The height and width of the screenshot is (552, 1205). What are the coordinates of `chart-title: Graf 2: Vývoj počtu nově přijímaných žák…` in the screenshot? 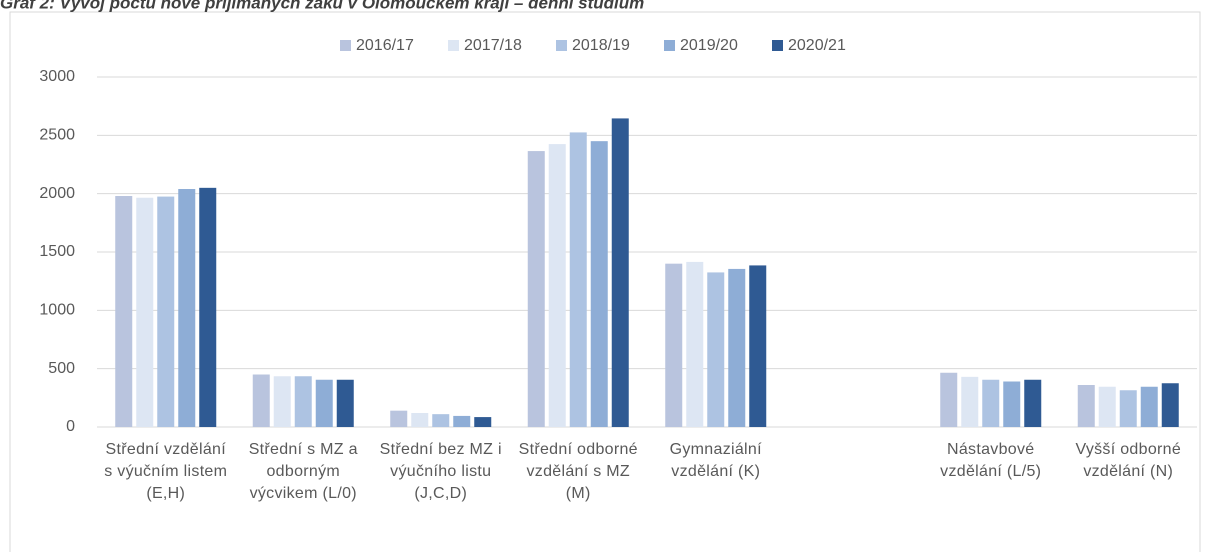 It's located at (322, 6).